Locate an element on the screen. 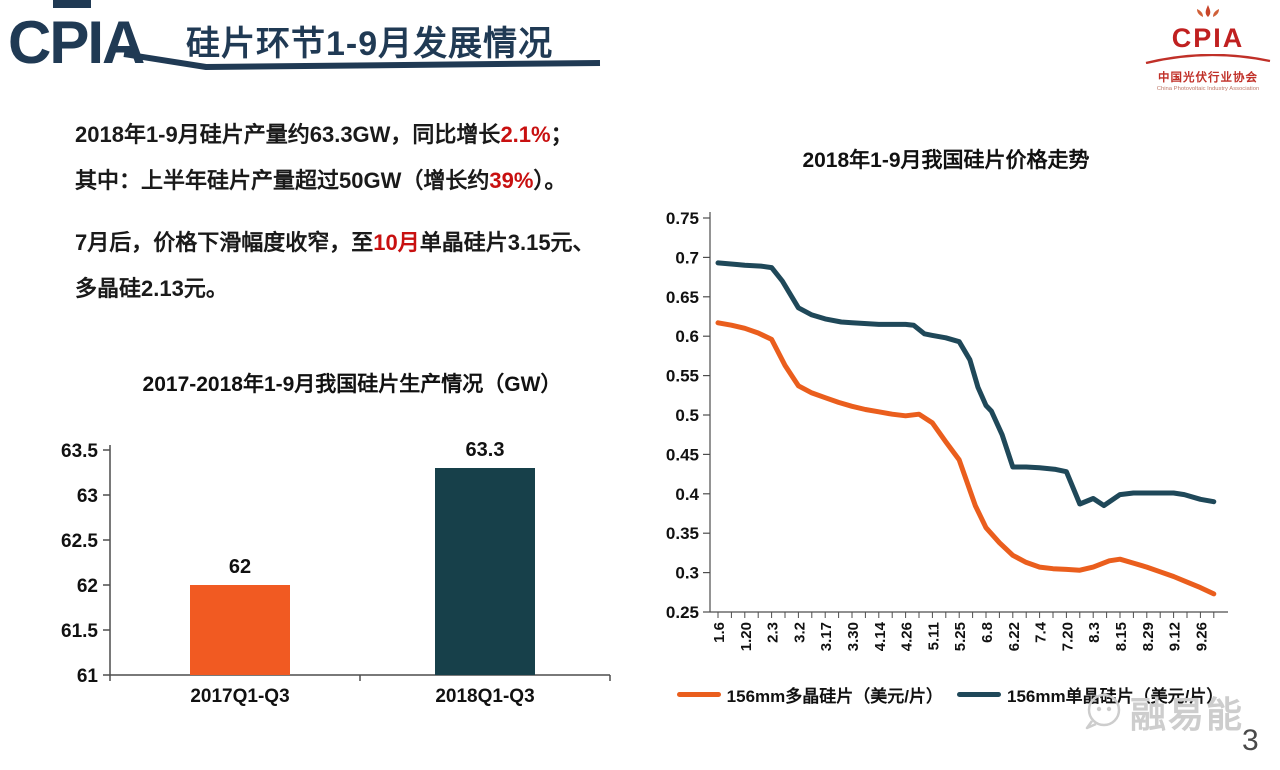 Image resolution: width=1280 pixels, height=770 pixels. line-x-tick-label: 8.29 is located at coordinates (1148, 636).